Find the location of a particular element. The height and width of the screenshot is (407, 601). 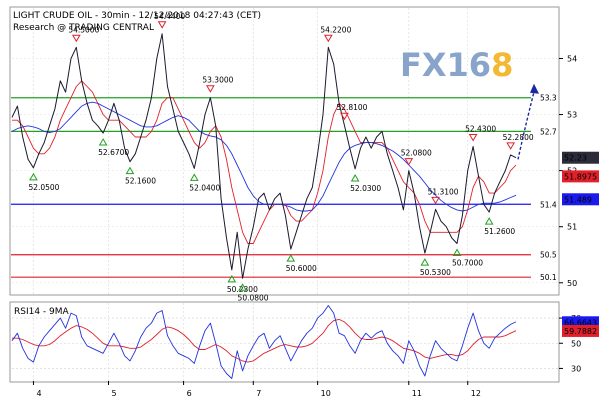

x-tick-label: 7 is located at coordinates (258, 393).